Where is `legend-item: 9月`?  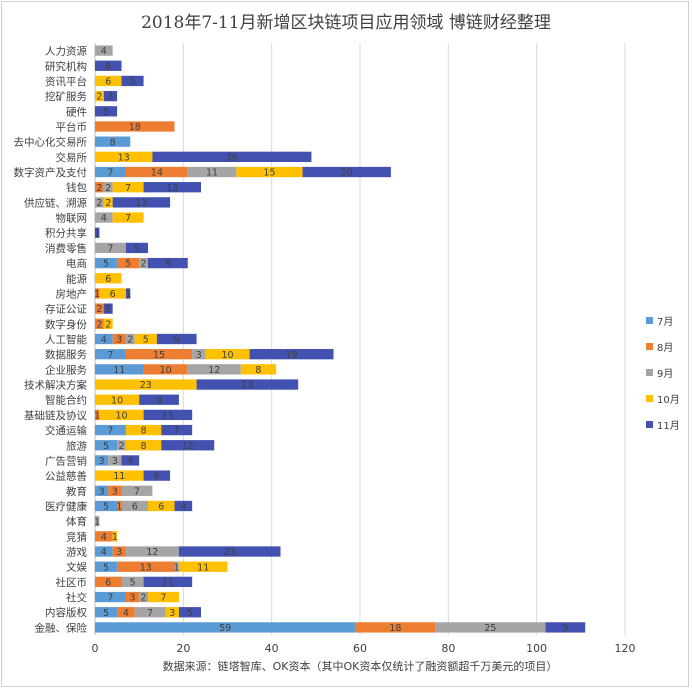
legend-item: 9月 is located at coordinates (663, 373).